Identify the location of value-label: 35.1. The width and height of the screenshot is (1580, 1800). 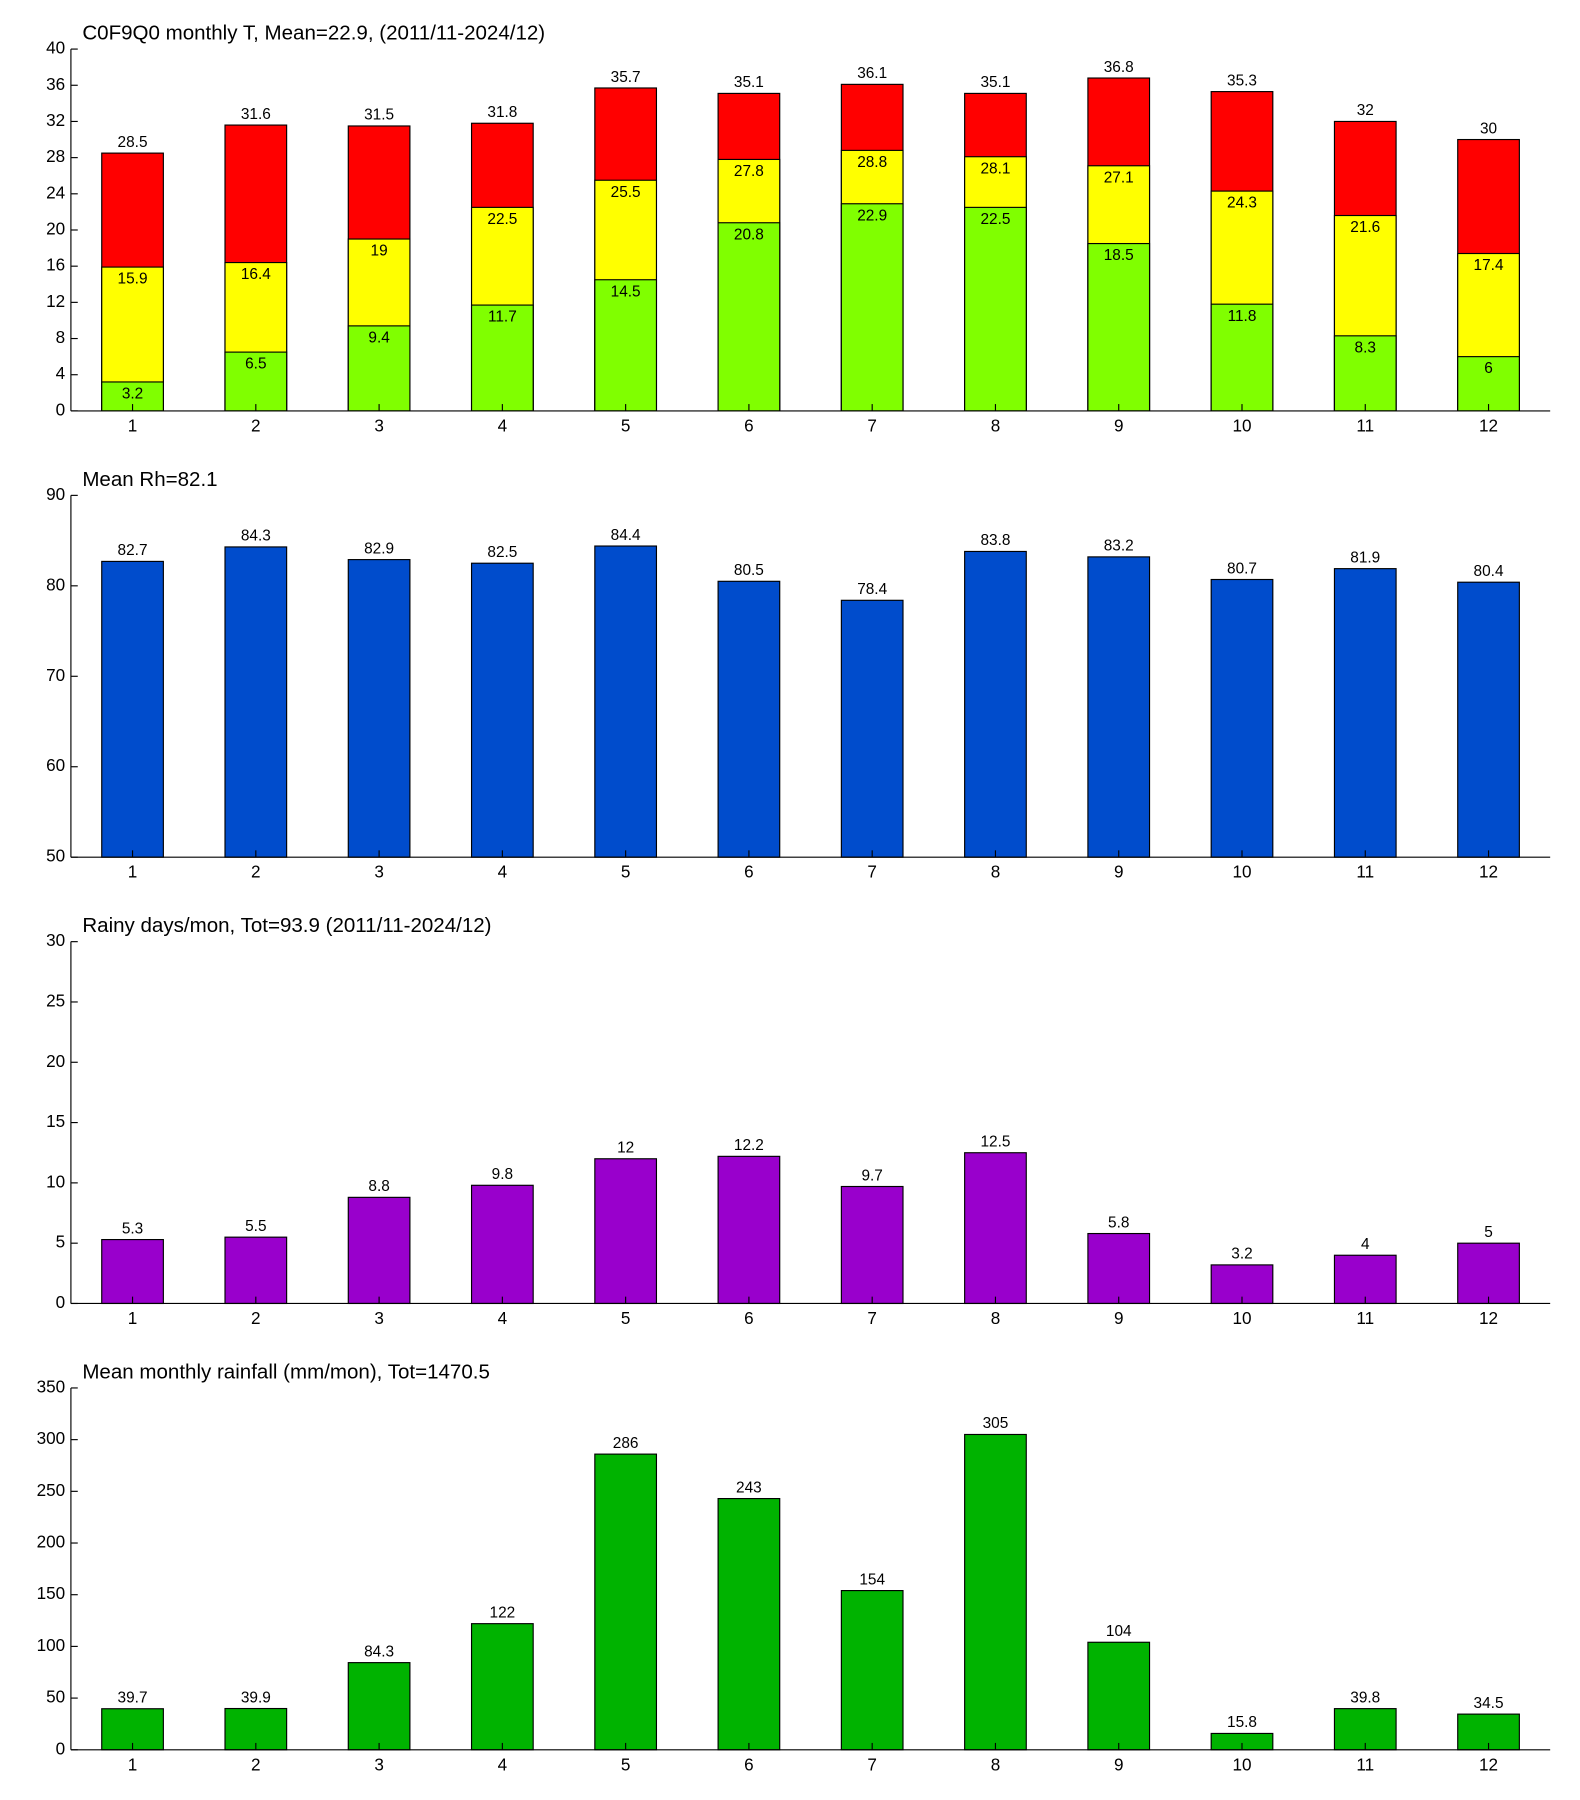
(995, 82).